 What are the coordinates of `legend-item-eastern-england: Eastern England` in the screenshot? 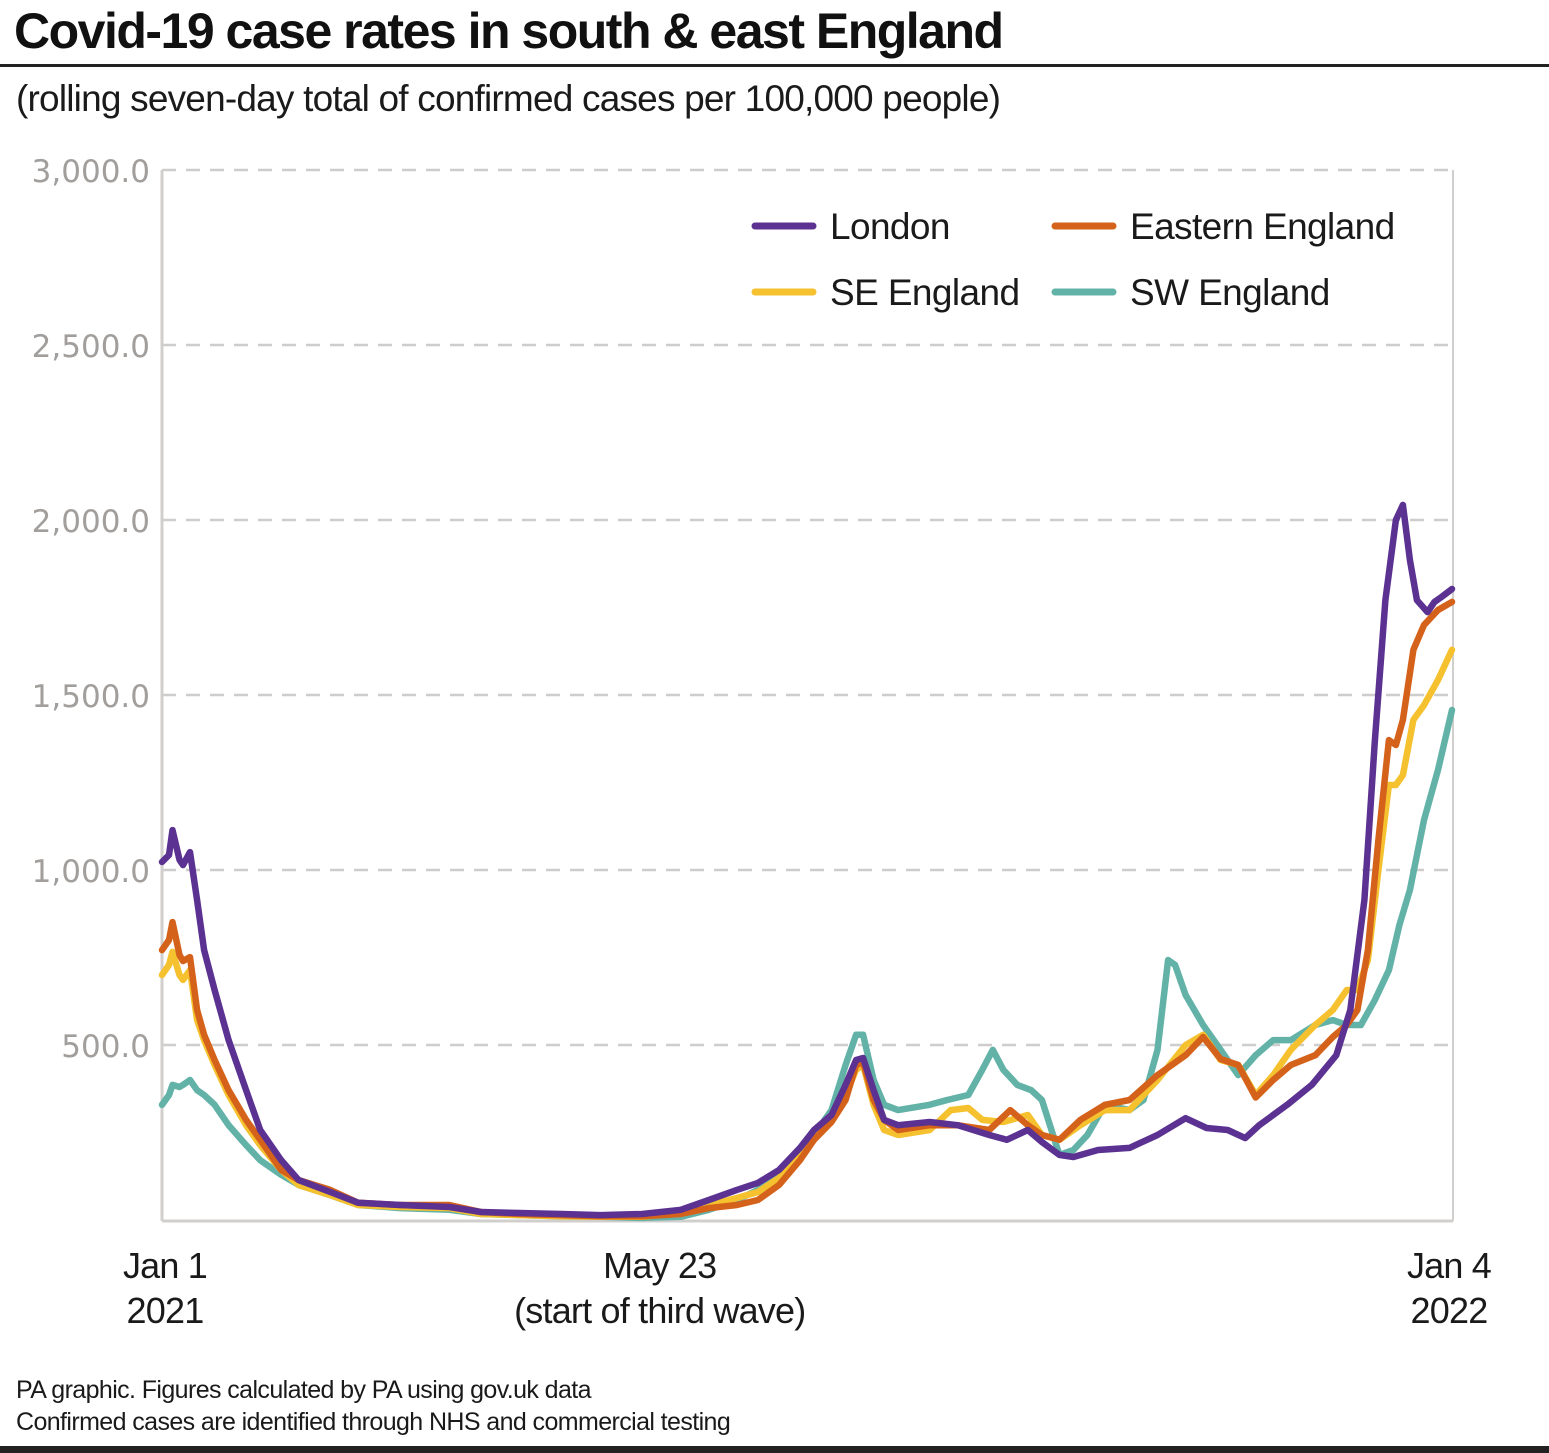 It's located at (1223, 226).